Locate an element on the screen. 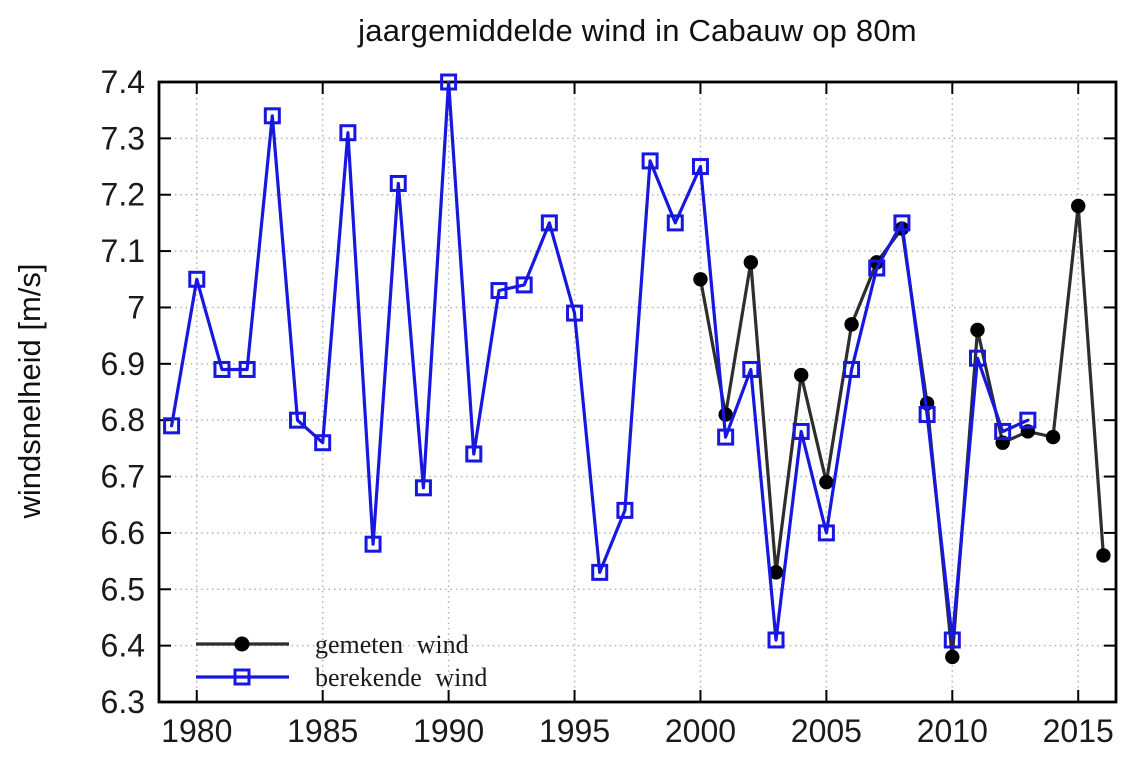 Image resolution: width=1134 pixels, height=760 pixels. y-tick-label: 6.3 is located at coordinates (123, 702).